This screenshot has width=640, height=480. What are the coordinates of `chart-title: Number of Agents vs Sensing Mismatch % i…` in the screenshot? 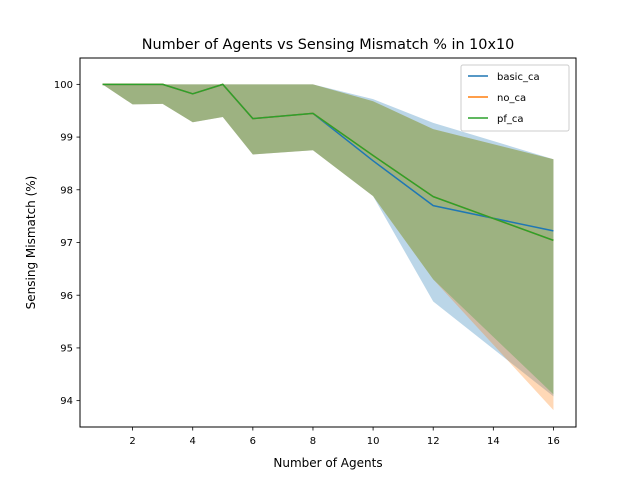 It's located at (328, 45).